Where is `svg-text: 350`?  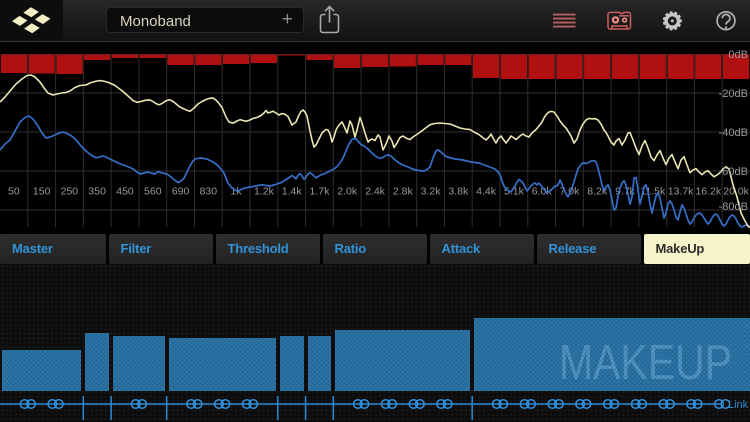
svg-text: 350 is located at coordinates (97, 192).